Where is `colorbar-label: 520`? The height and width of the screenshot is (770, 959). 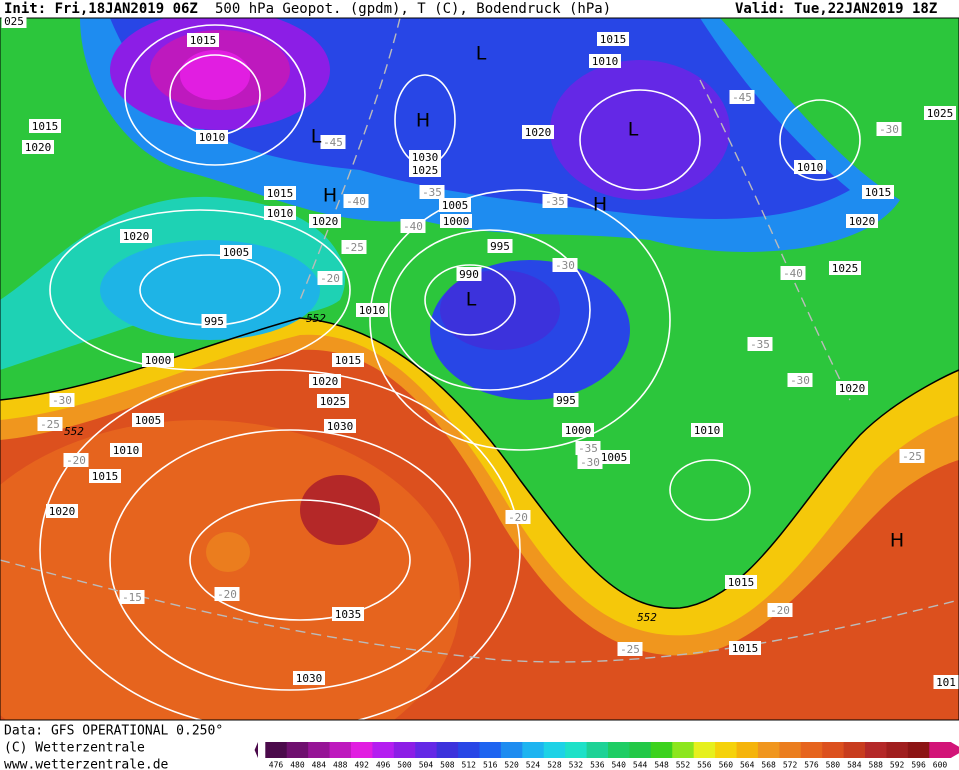 colorbar-label: 520 is located at coordinates (511, 765).